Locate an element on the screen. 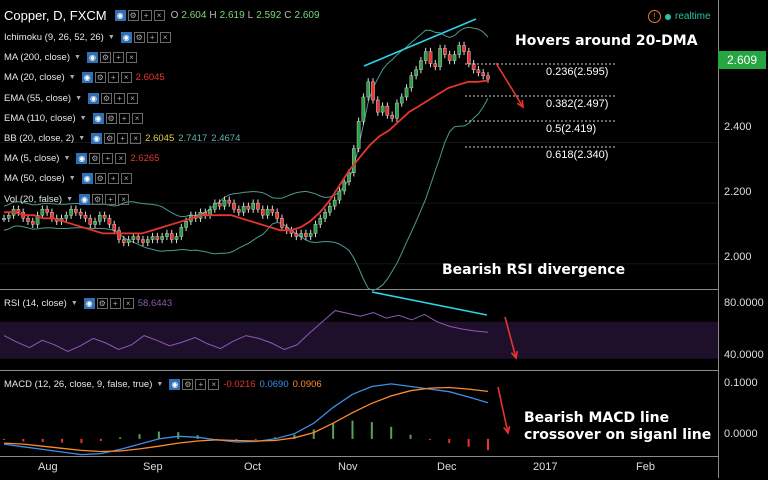 The image size is (768, 480). arrow-down-icon-head is located at coordinates (514, 355).